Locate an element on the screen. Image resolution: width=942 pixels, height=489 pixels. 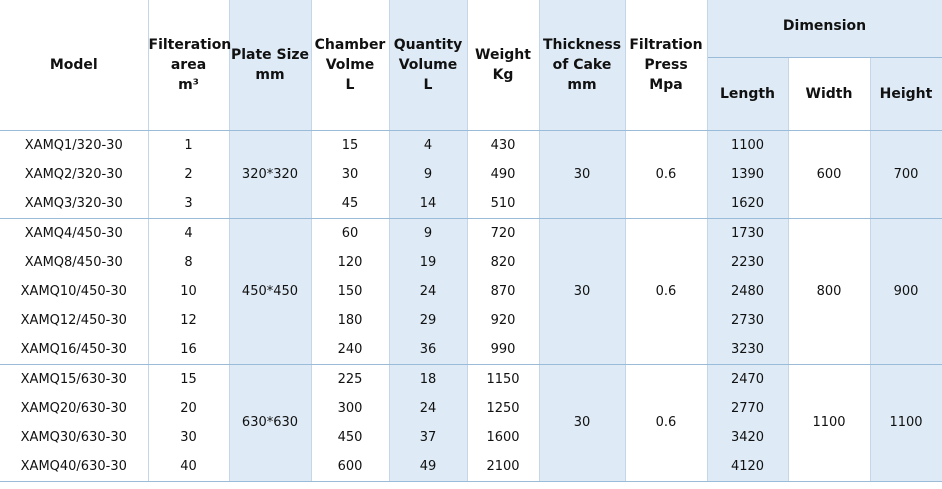
table-cell: 29 is located at coordinates (428, 320).